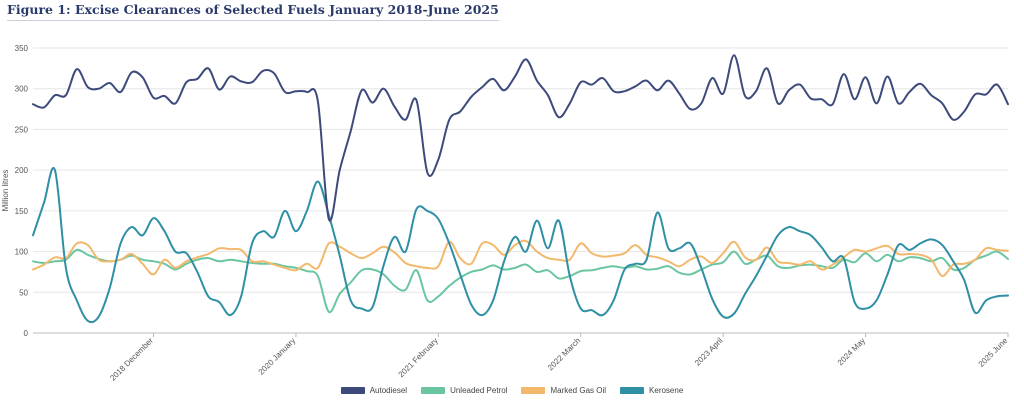  Describe the element at coordinates (131, 359) in the screenshot. I see `x-tick-label: 2018 December` at that location.